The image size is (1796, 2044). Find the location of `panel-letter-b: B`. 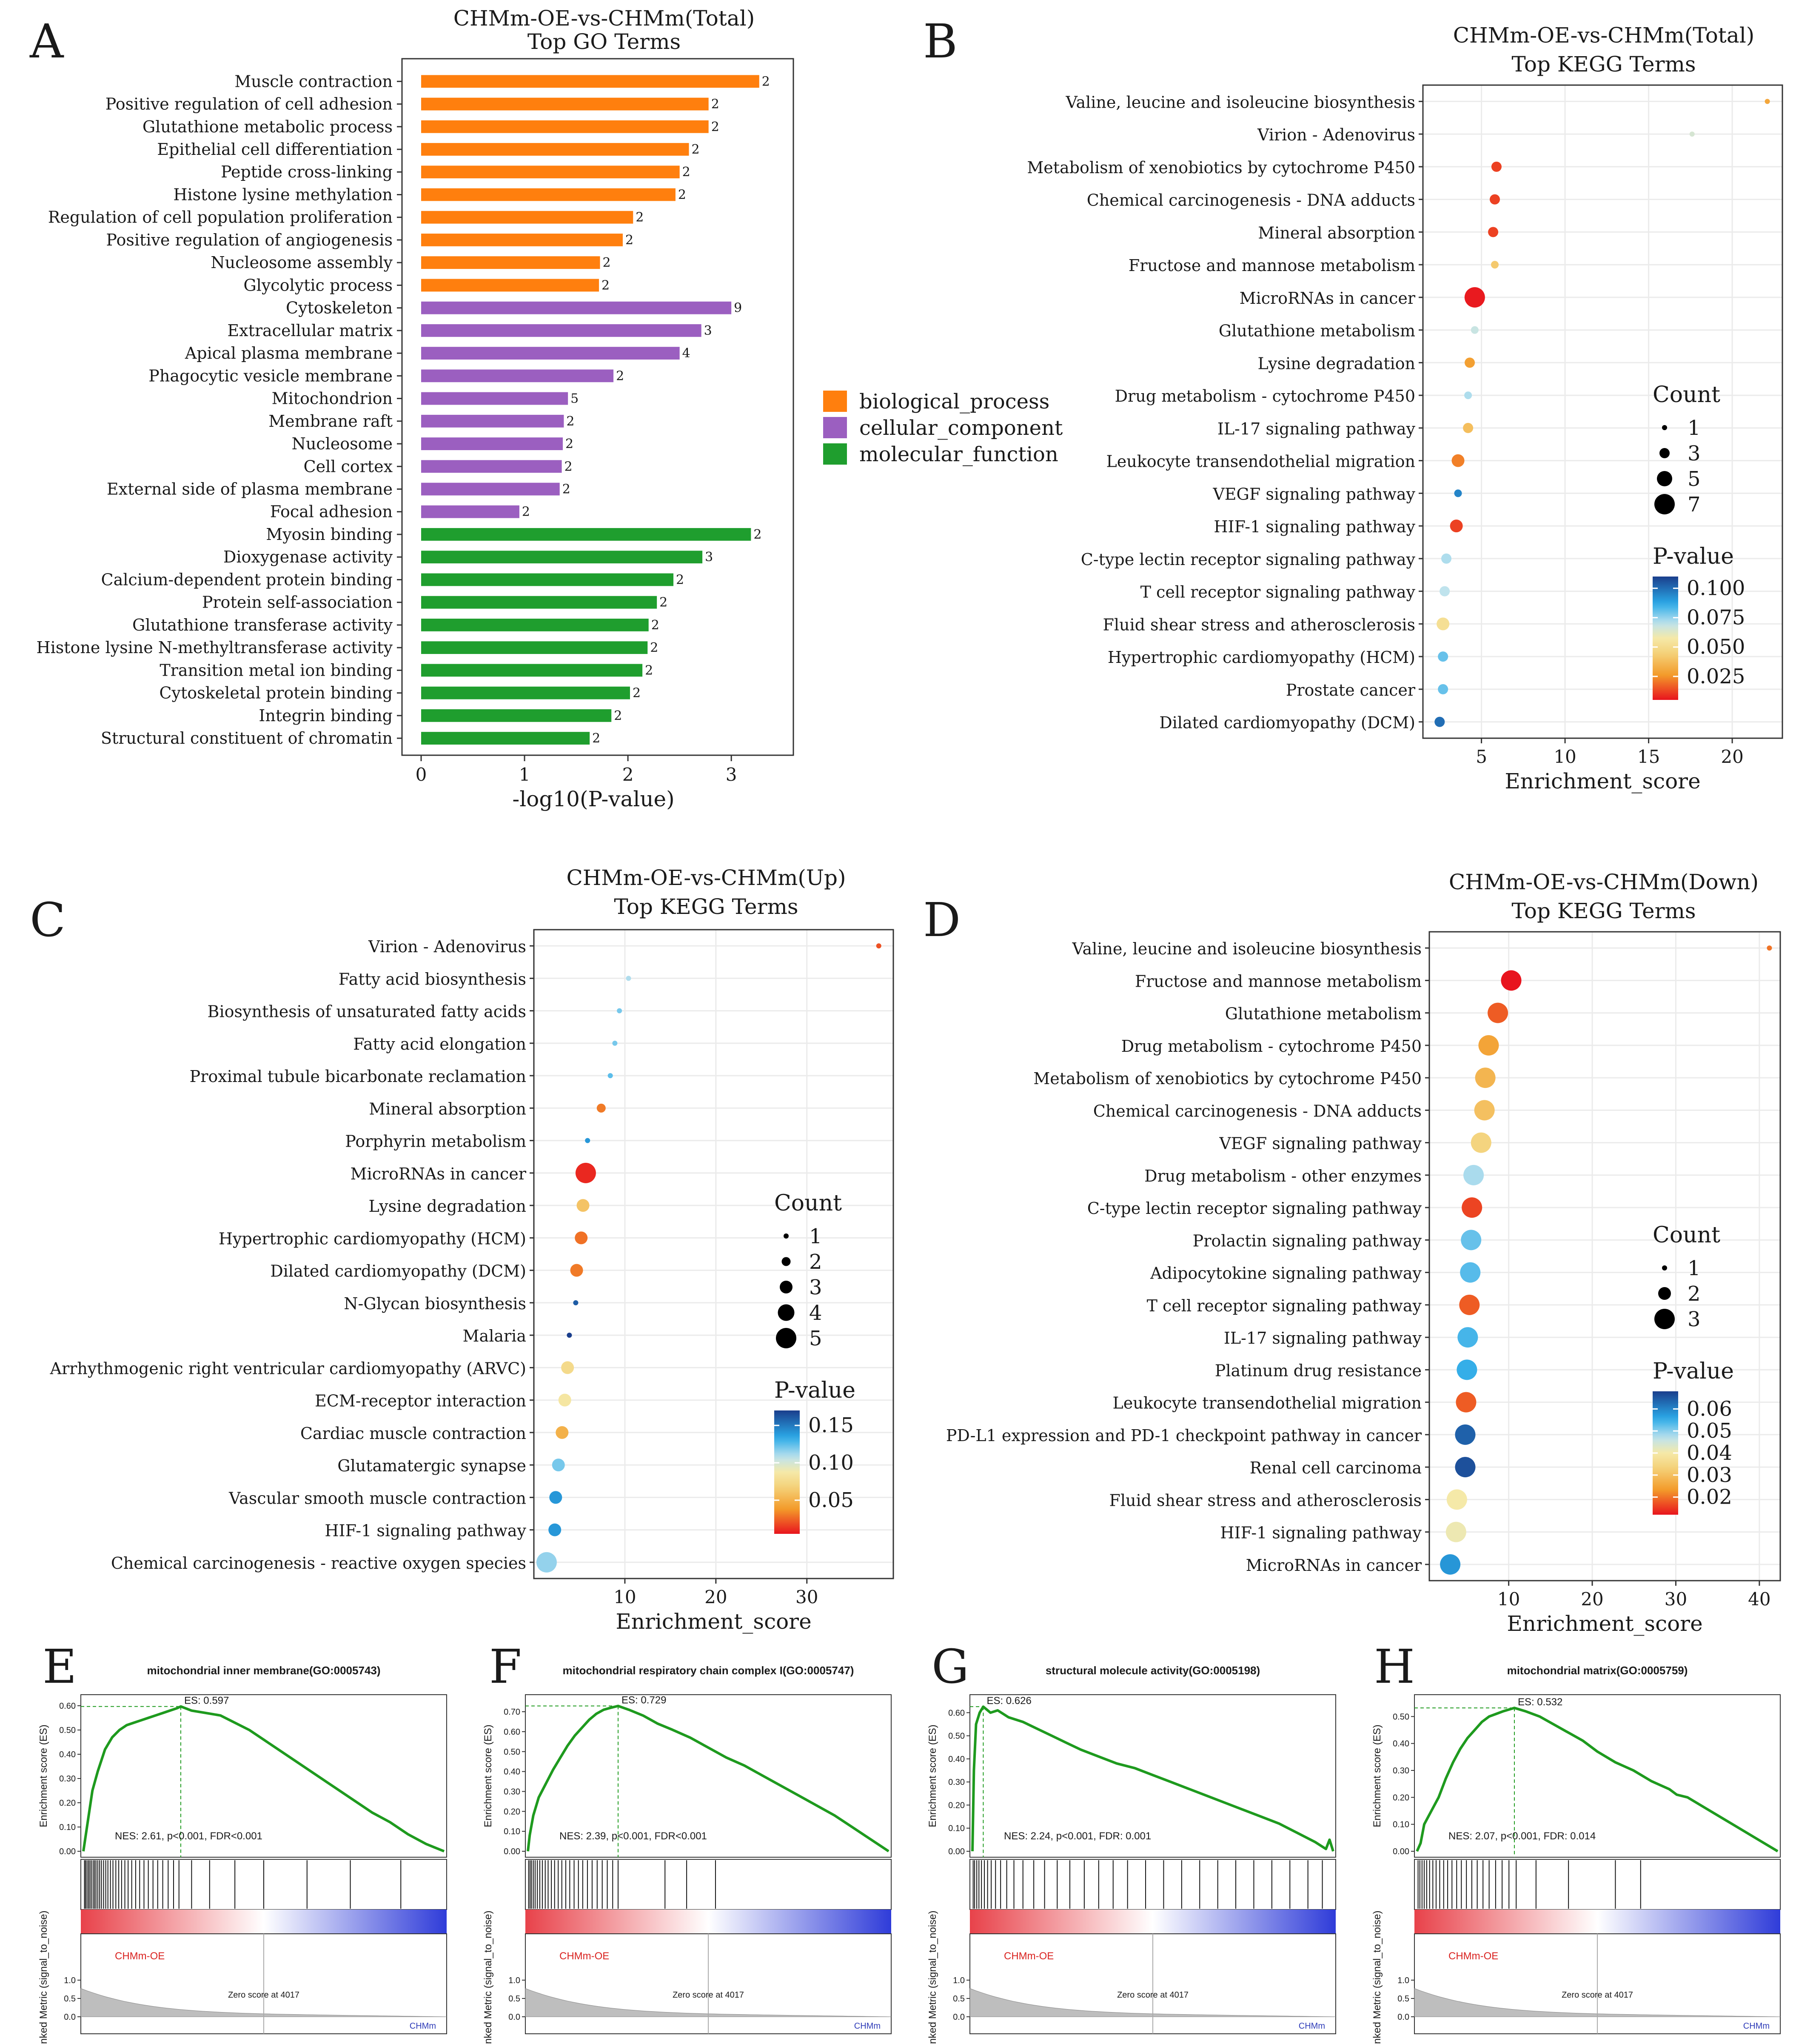

panel-letter-b: B is located at coordinates (941, 41).